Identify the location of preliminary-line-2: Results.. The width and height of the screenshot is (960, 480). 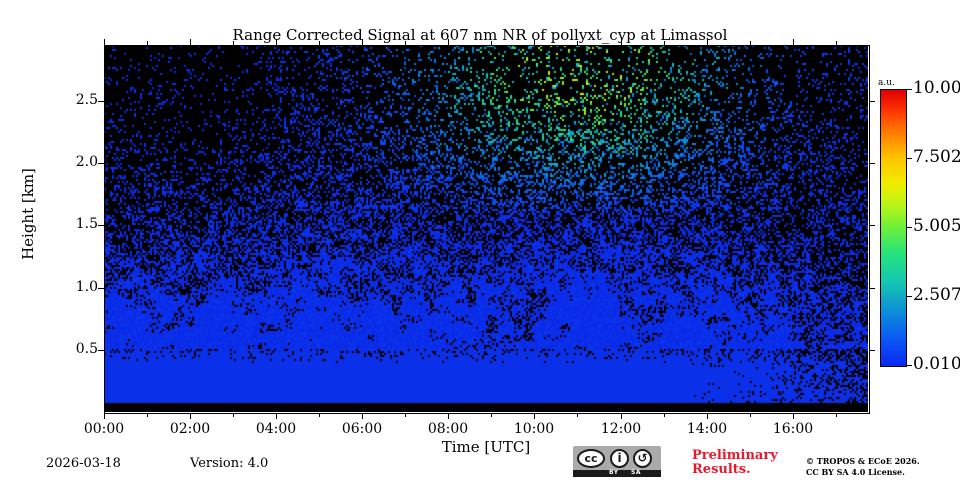
(721, 469).